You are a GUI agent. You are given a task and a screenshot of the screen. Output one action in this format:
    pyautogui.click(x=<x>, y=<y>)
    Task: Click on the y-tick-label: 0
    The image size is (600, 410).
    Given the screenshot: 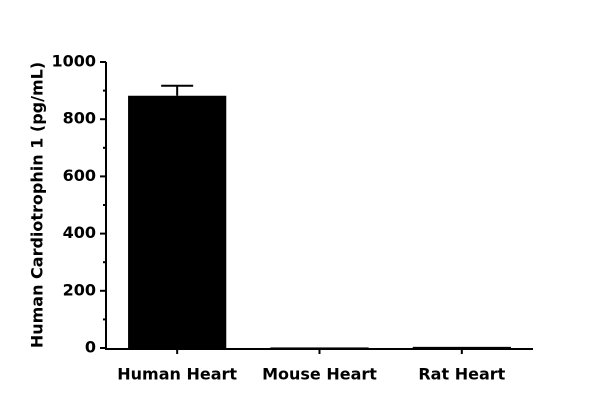 What is the action you would take?
    pyautogui.click(x=90, y=347)
    